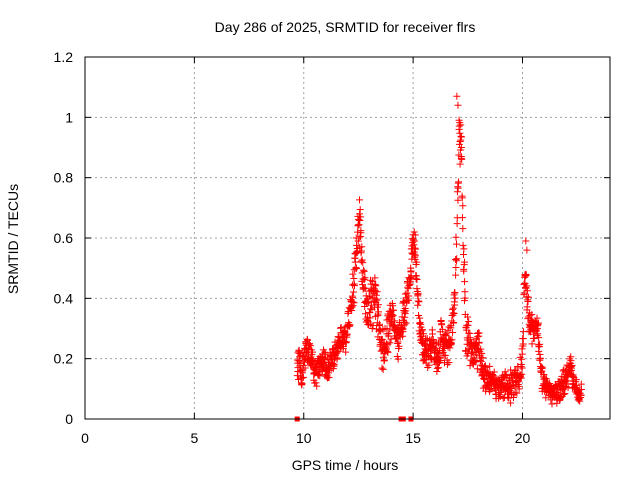 The height and width of the screenshot is (480, 640). What do you see at coordinates (523, 438) in the screenshot?
I see `x-tick-label: 20` at bounding box center [523, 438].